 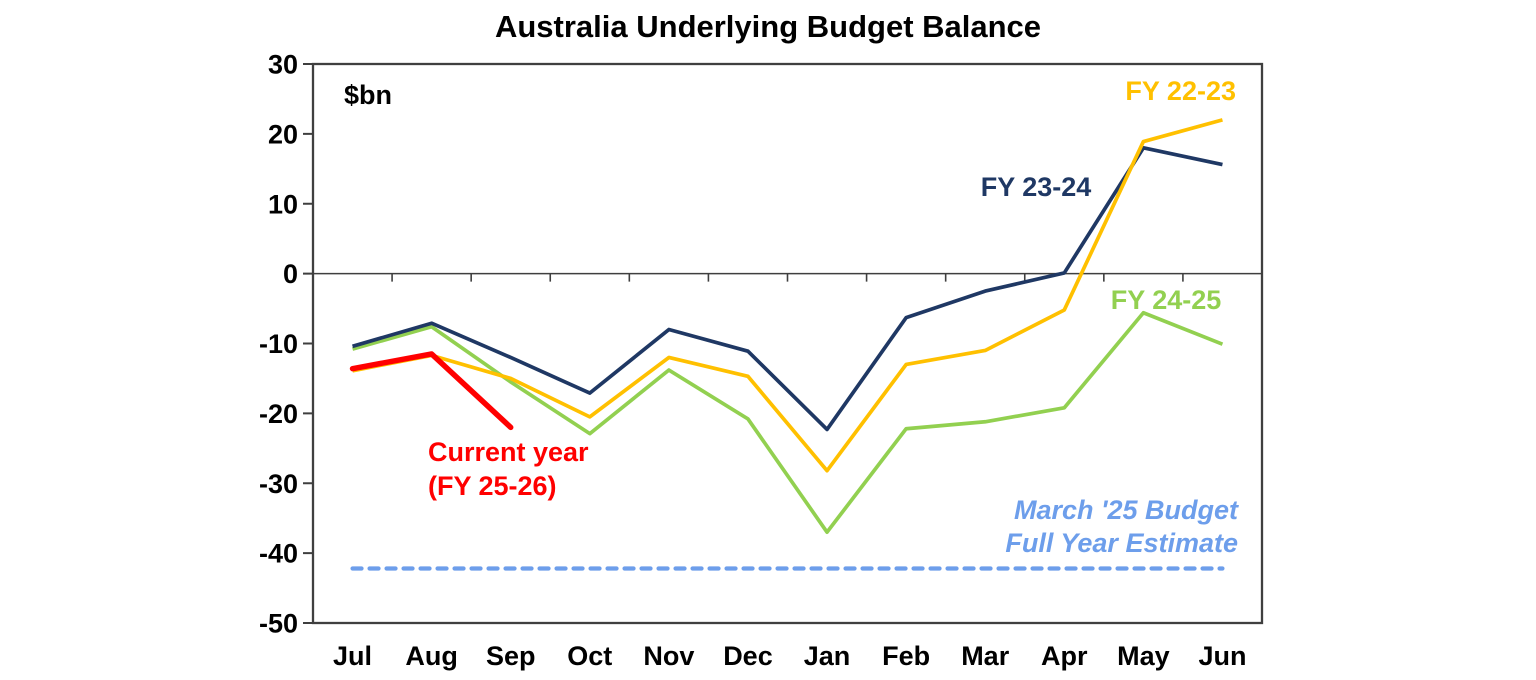 What do you see at coordinates (283, 134) in the screenshot?
I see `y-axis-label: 20` at bounding box center [283, 134].